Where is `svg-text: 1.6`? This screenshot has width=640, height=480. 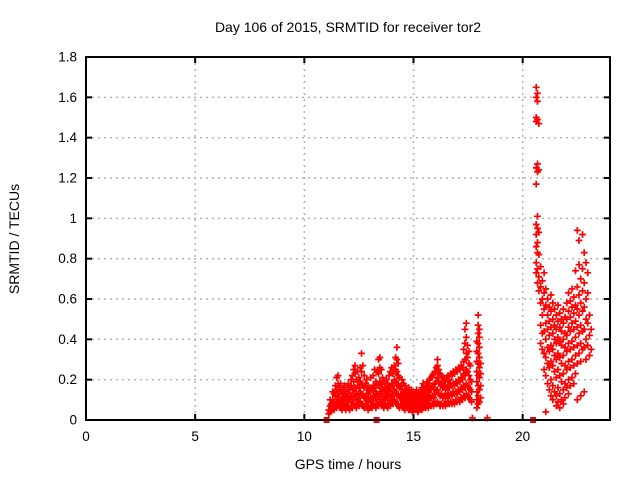 svg-text: 1.6 is located at coordinates (67, 97).